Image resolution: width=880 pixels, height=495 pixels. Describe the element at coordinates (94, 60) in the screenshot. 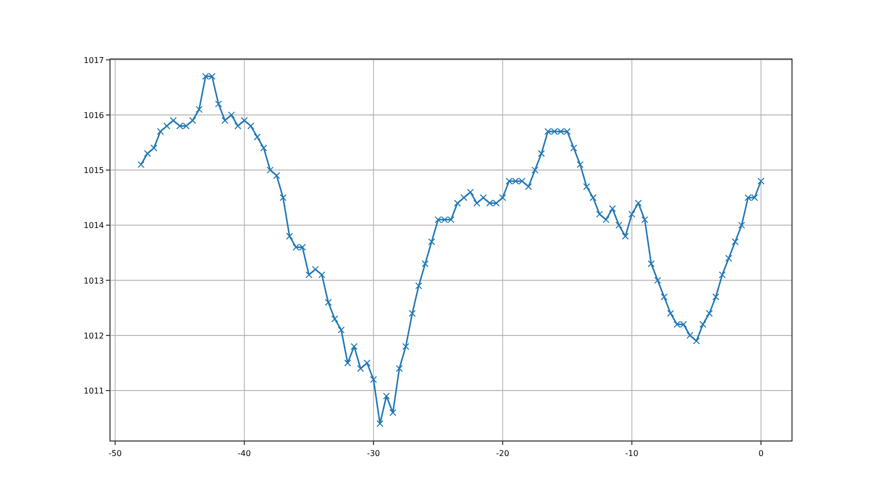

I see `y-tick-label: 1017` at that location.